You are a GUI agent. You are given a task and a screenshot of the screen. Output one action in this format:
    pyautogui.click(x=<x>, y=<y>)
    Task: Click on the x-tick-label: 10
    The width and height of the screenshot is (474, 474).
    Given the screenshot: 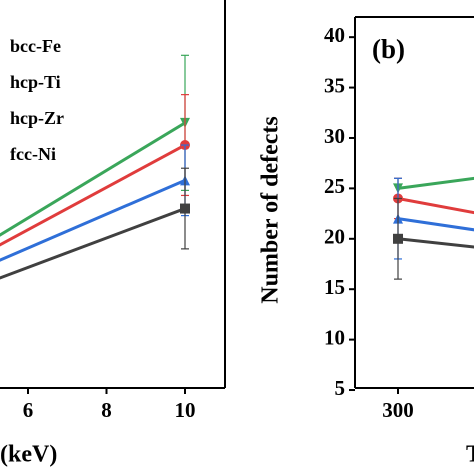 What is the action you would take?
    pyautogui.click(x=185, y=410)
    